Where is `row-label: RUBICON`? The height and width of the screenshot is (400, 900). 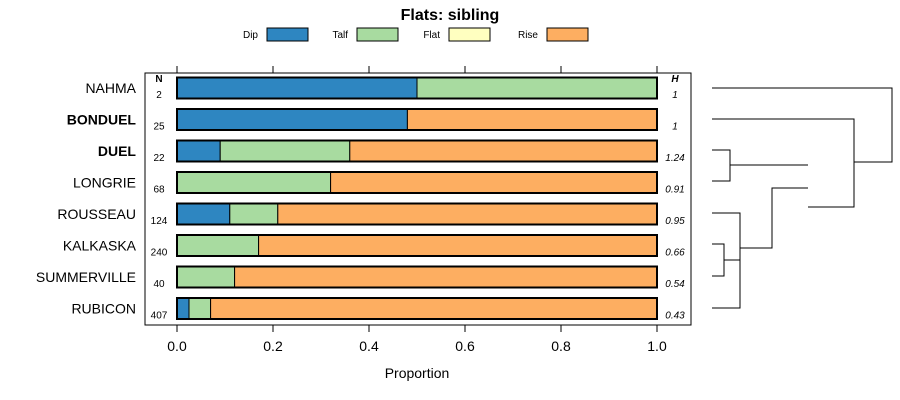
row-label: RUBICON is located at coordinates (103, 309).